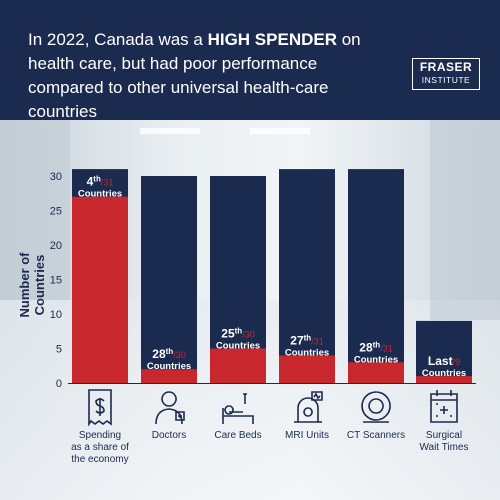 Image resolution: width=500 pixels, height=500 pixels. I want to click on x-category-label-line: Doctors, so click(169, 435).